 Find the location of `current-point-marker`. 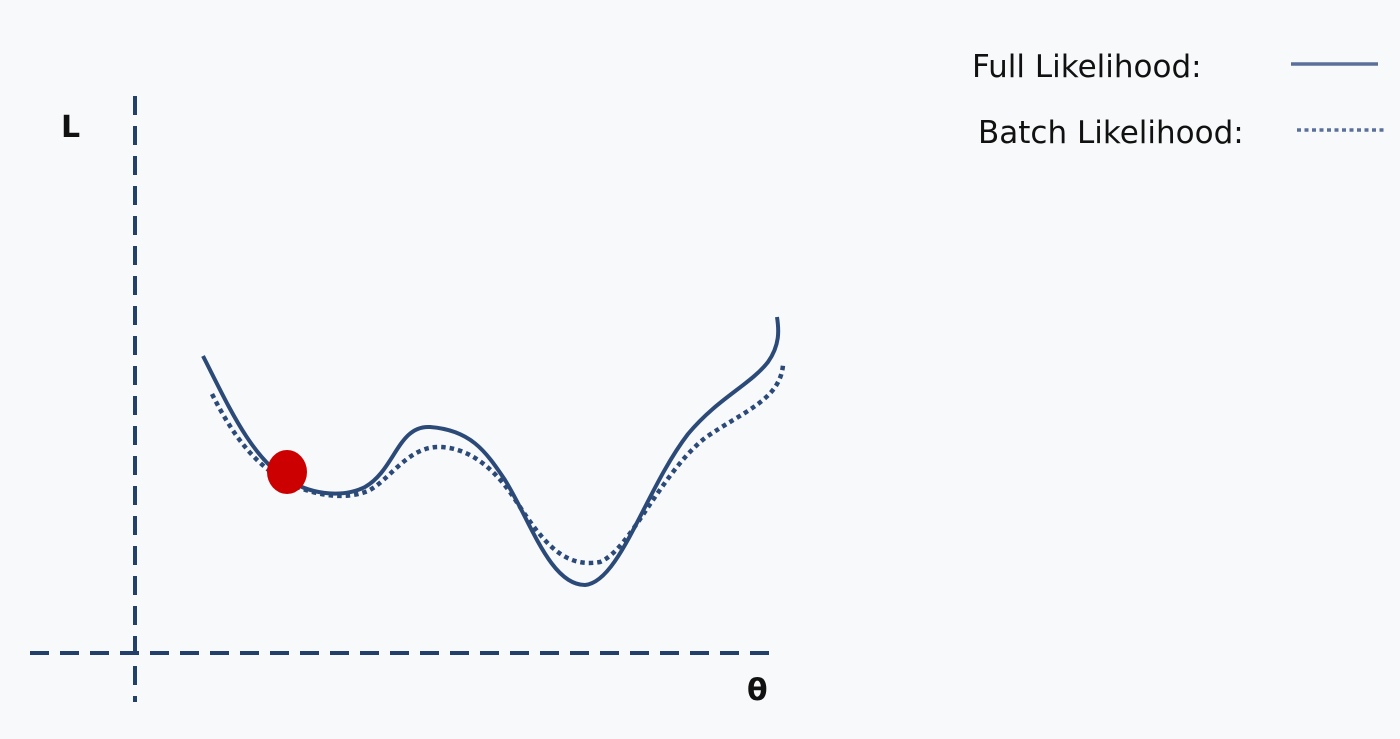

current-point-marker is located at coordinates (287, 472).